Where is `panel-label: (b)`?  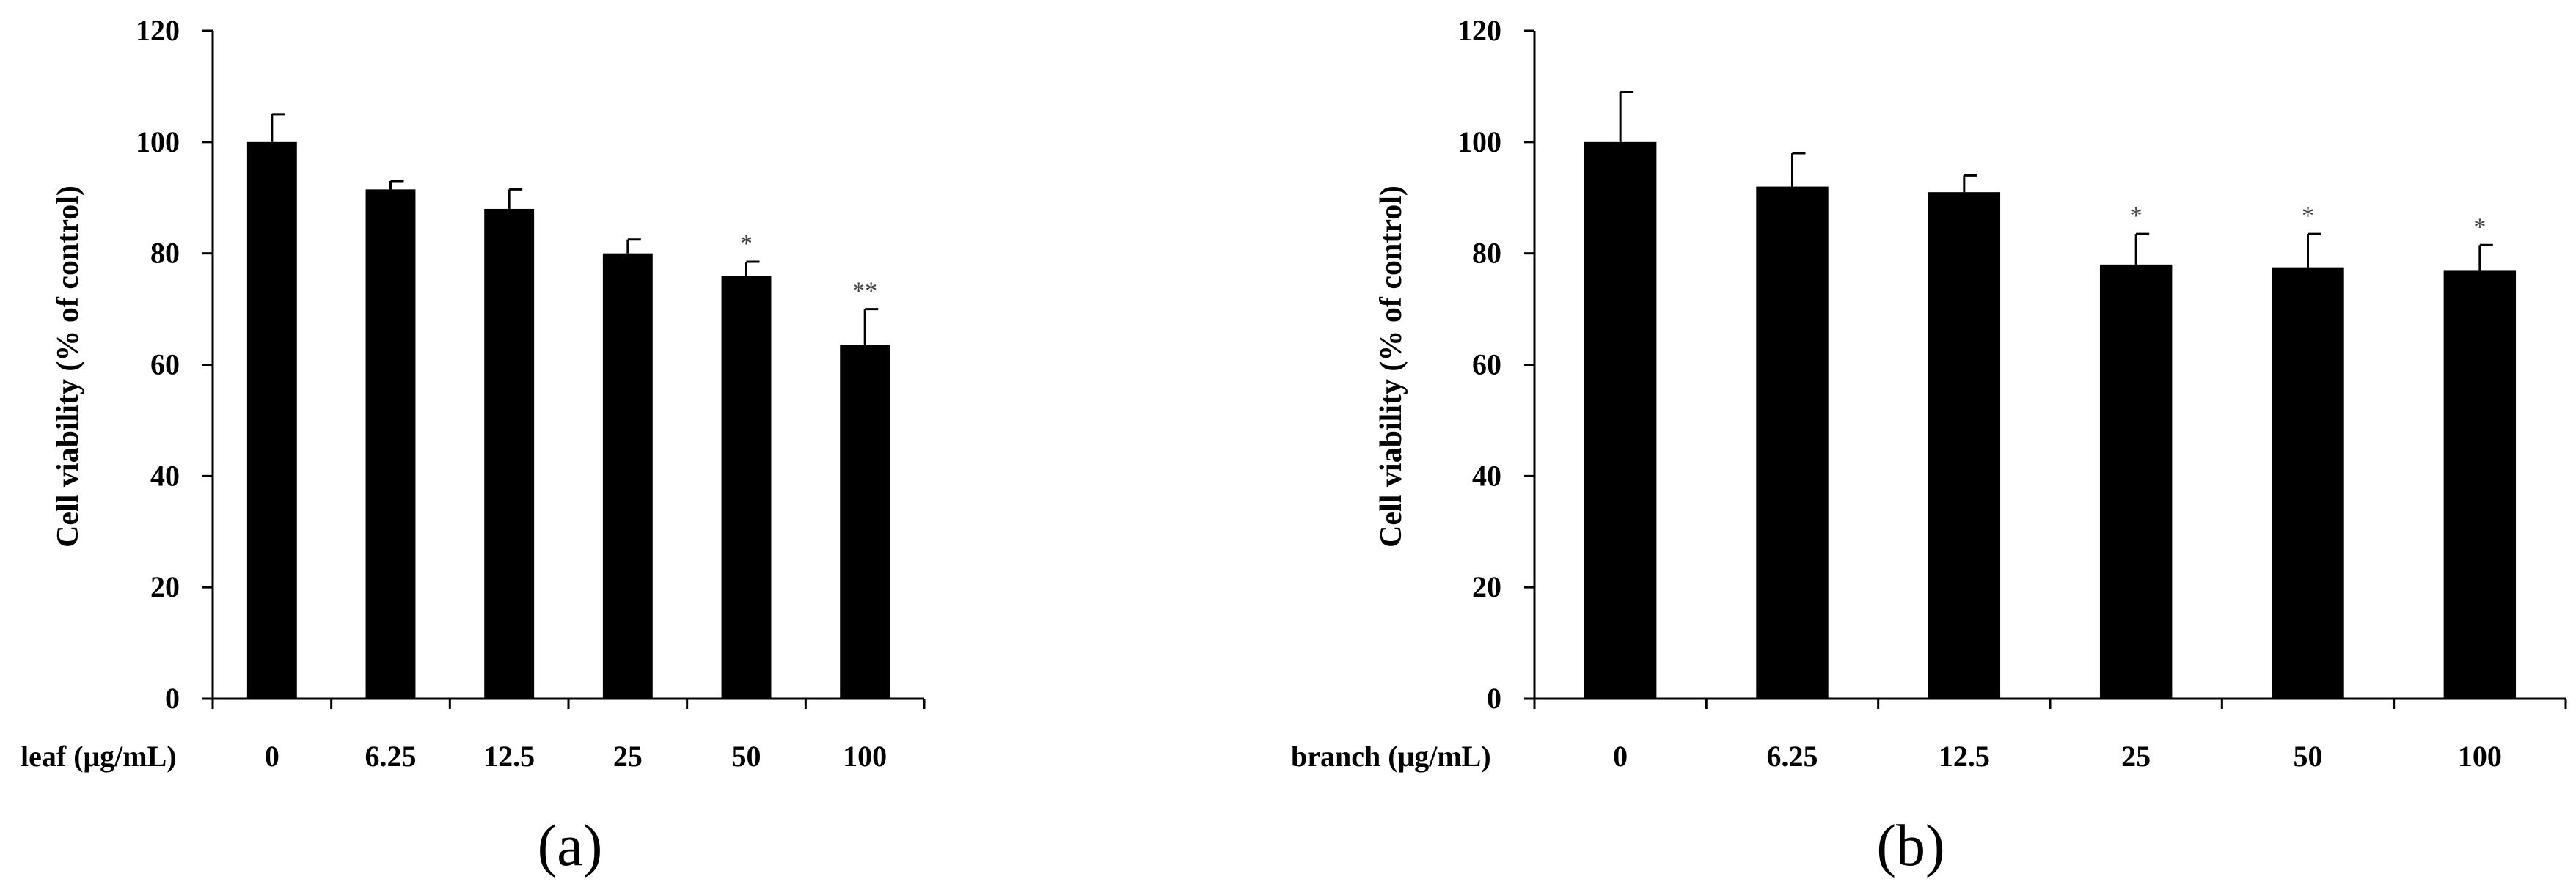 panel-label: (b) is located at coordinates (1910, 846).